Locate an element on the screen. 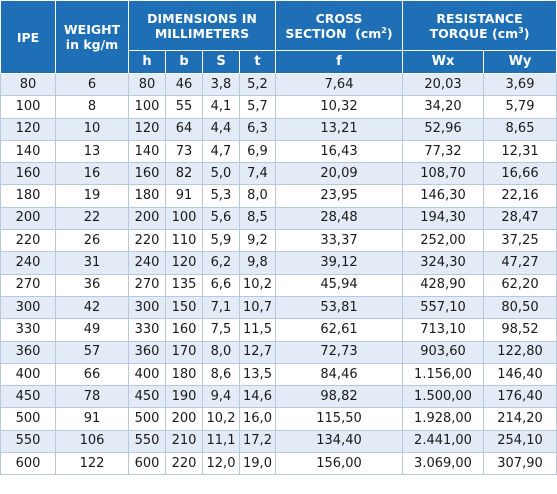 The width and height of the screenshot is (557, 494). cell-f: 53,81 is located at coordinates (339, 307).